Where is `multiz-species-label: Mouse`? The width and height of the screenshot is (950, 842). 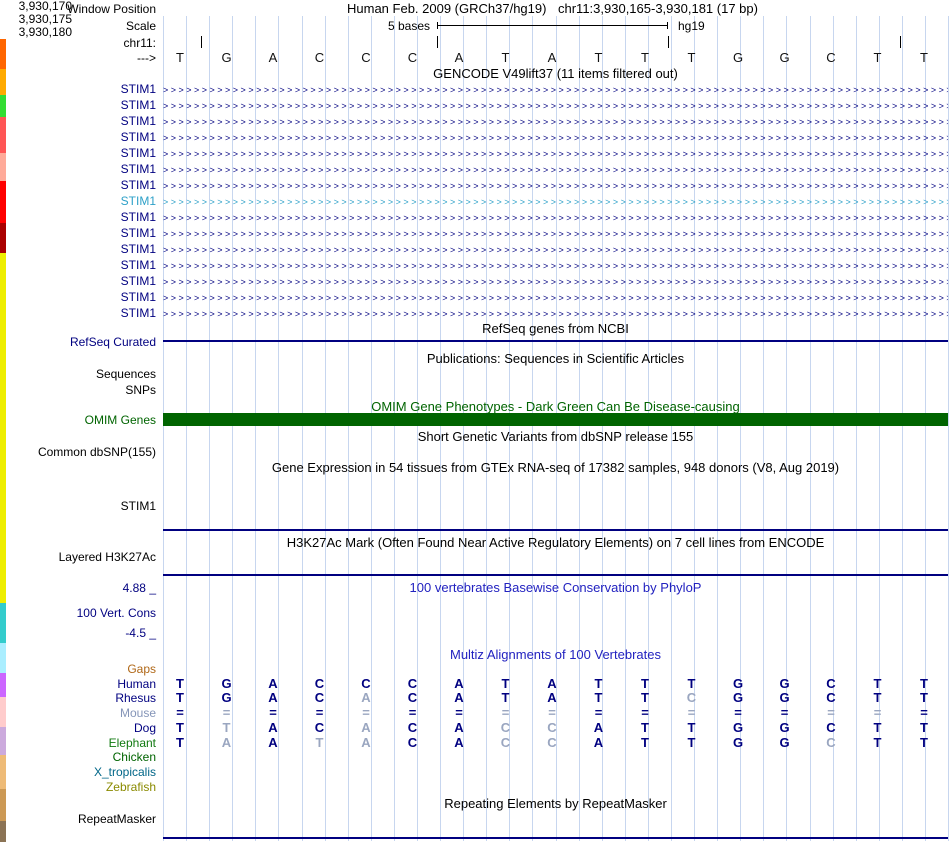
multiz-species-label: Mouse is located at coordinates (137, 713).